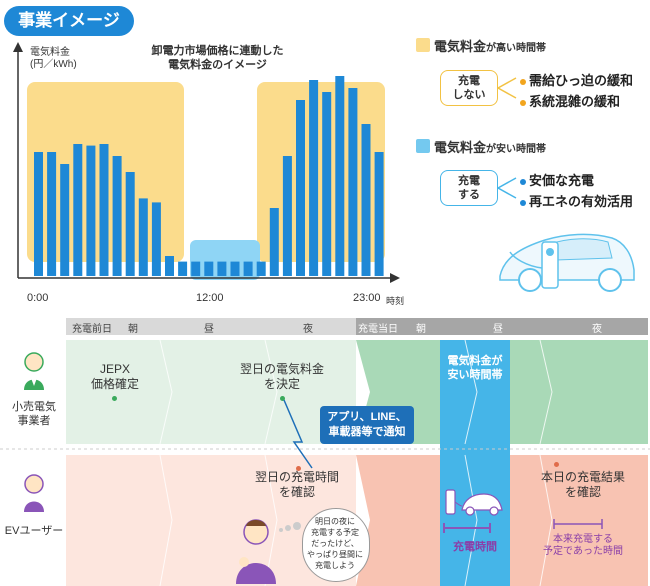 The image size is (650, 586). What do you see at coordinates (133, 329) in the screenshot?
I see `timeline-day1-morning: 朝` at bounding box center [133, 329].